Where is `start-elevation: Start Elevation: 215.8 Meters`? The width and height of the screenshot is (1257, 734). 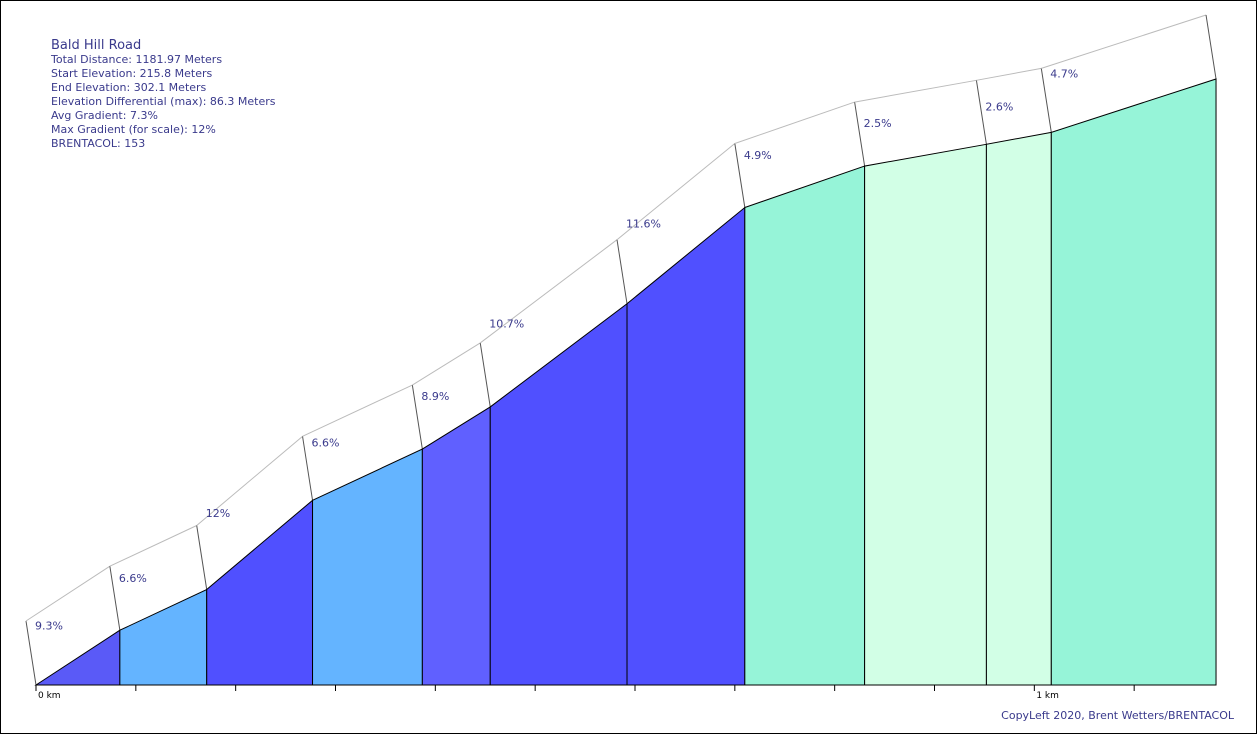 start-elevation: Start Elevation: 215.8 Meters is located at coordinates (132, 73).